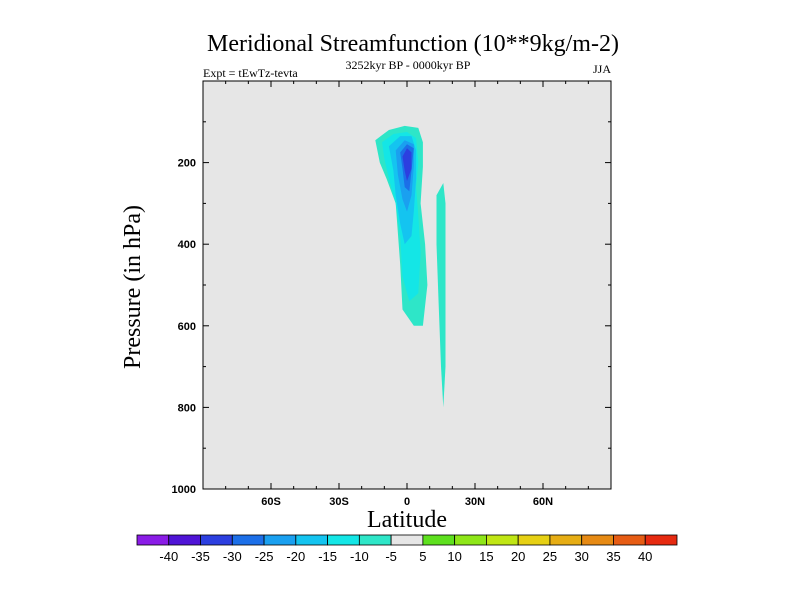 The height and width of the screenshot is (600, 800). What do you see at coordinates (613, 556) in the screenshot?
I see `colorbar-label: 35` at bounding box center [613, 556].